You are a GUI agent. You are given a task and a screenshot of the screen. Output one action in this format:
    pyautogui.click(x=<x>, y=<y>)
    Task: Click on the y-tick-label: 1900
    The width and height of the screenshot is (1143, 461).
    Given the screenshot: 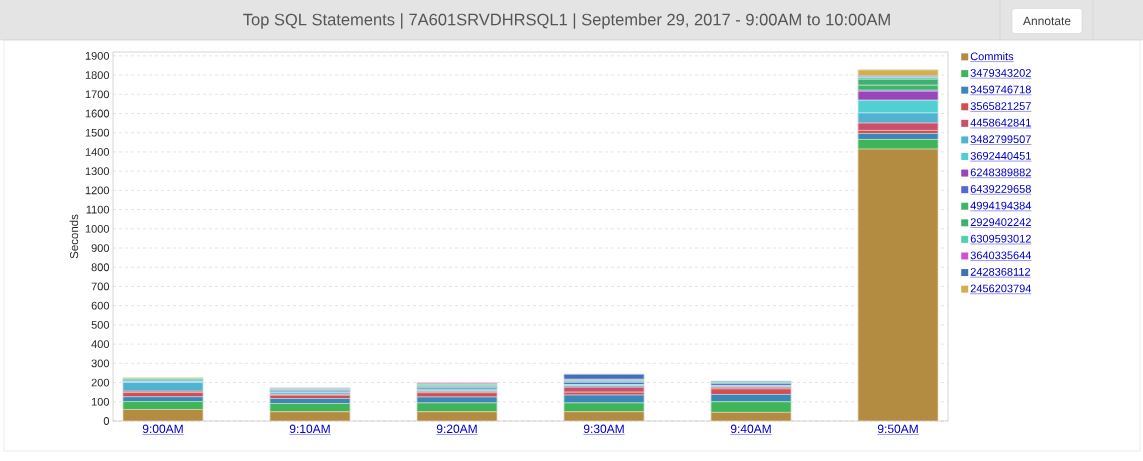 What is the action you would take?
    pyautogui.click(x=97, y=55)
    